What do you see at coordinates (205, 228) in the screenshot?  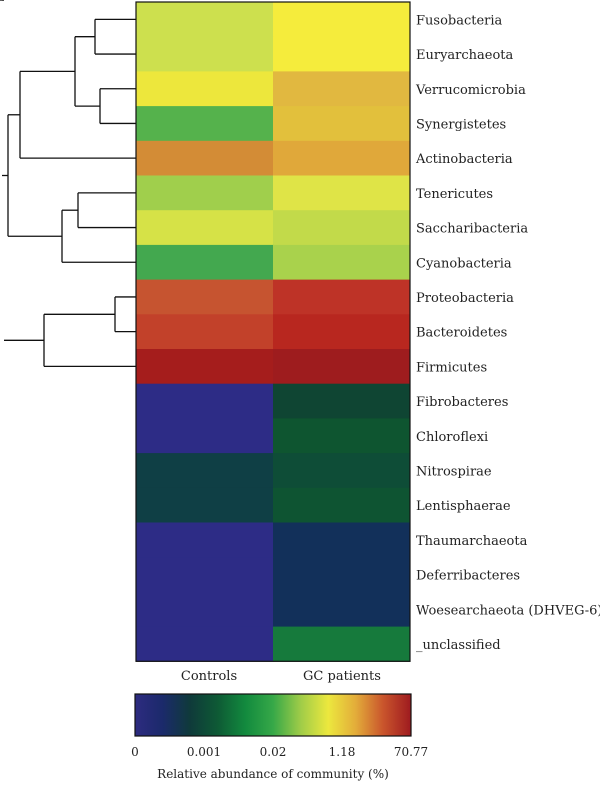 I see `heatmap-cell-saccharibacteria-controls` at bounding box center [205, 228].